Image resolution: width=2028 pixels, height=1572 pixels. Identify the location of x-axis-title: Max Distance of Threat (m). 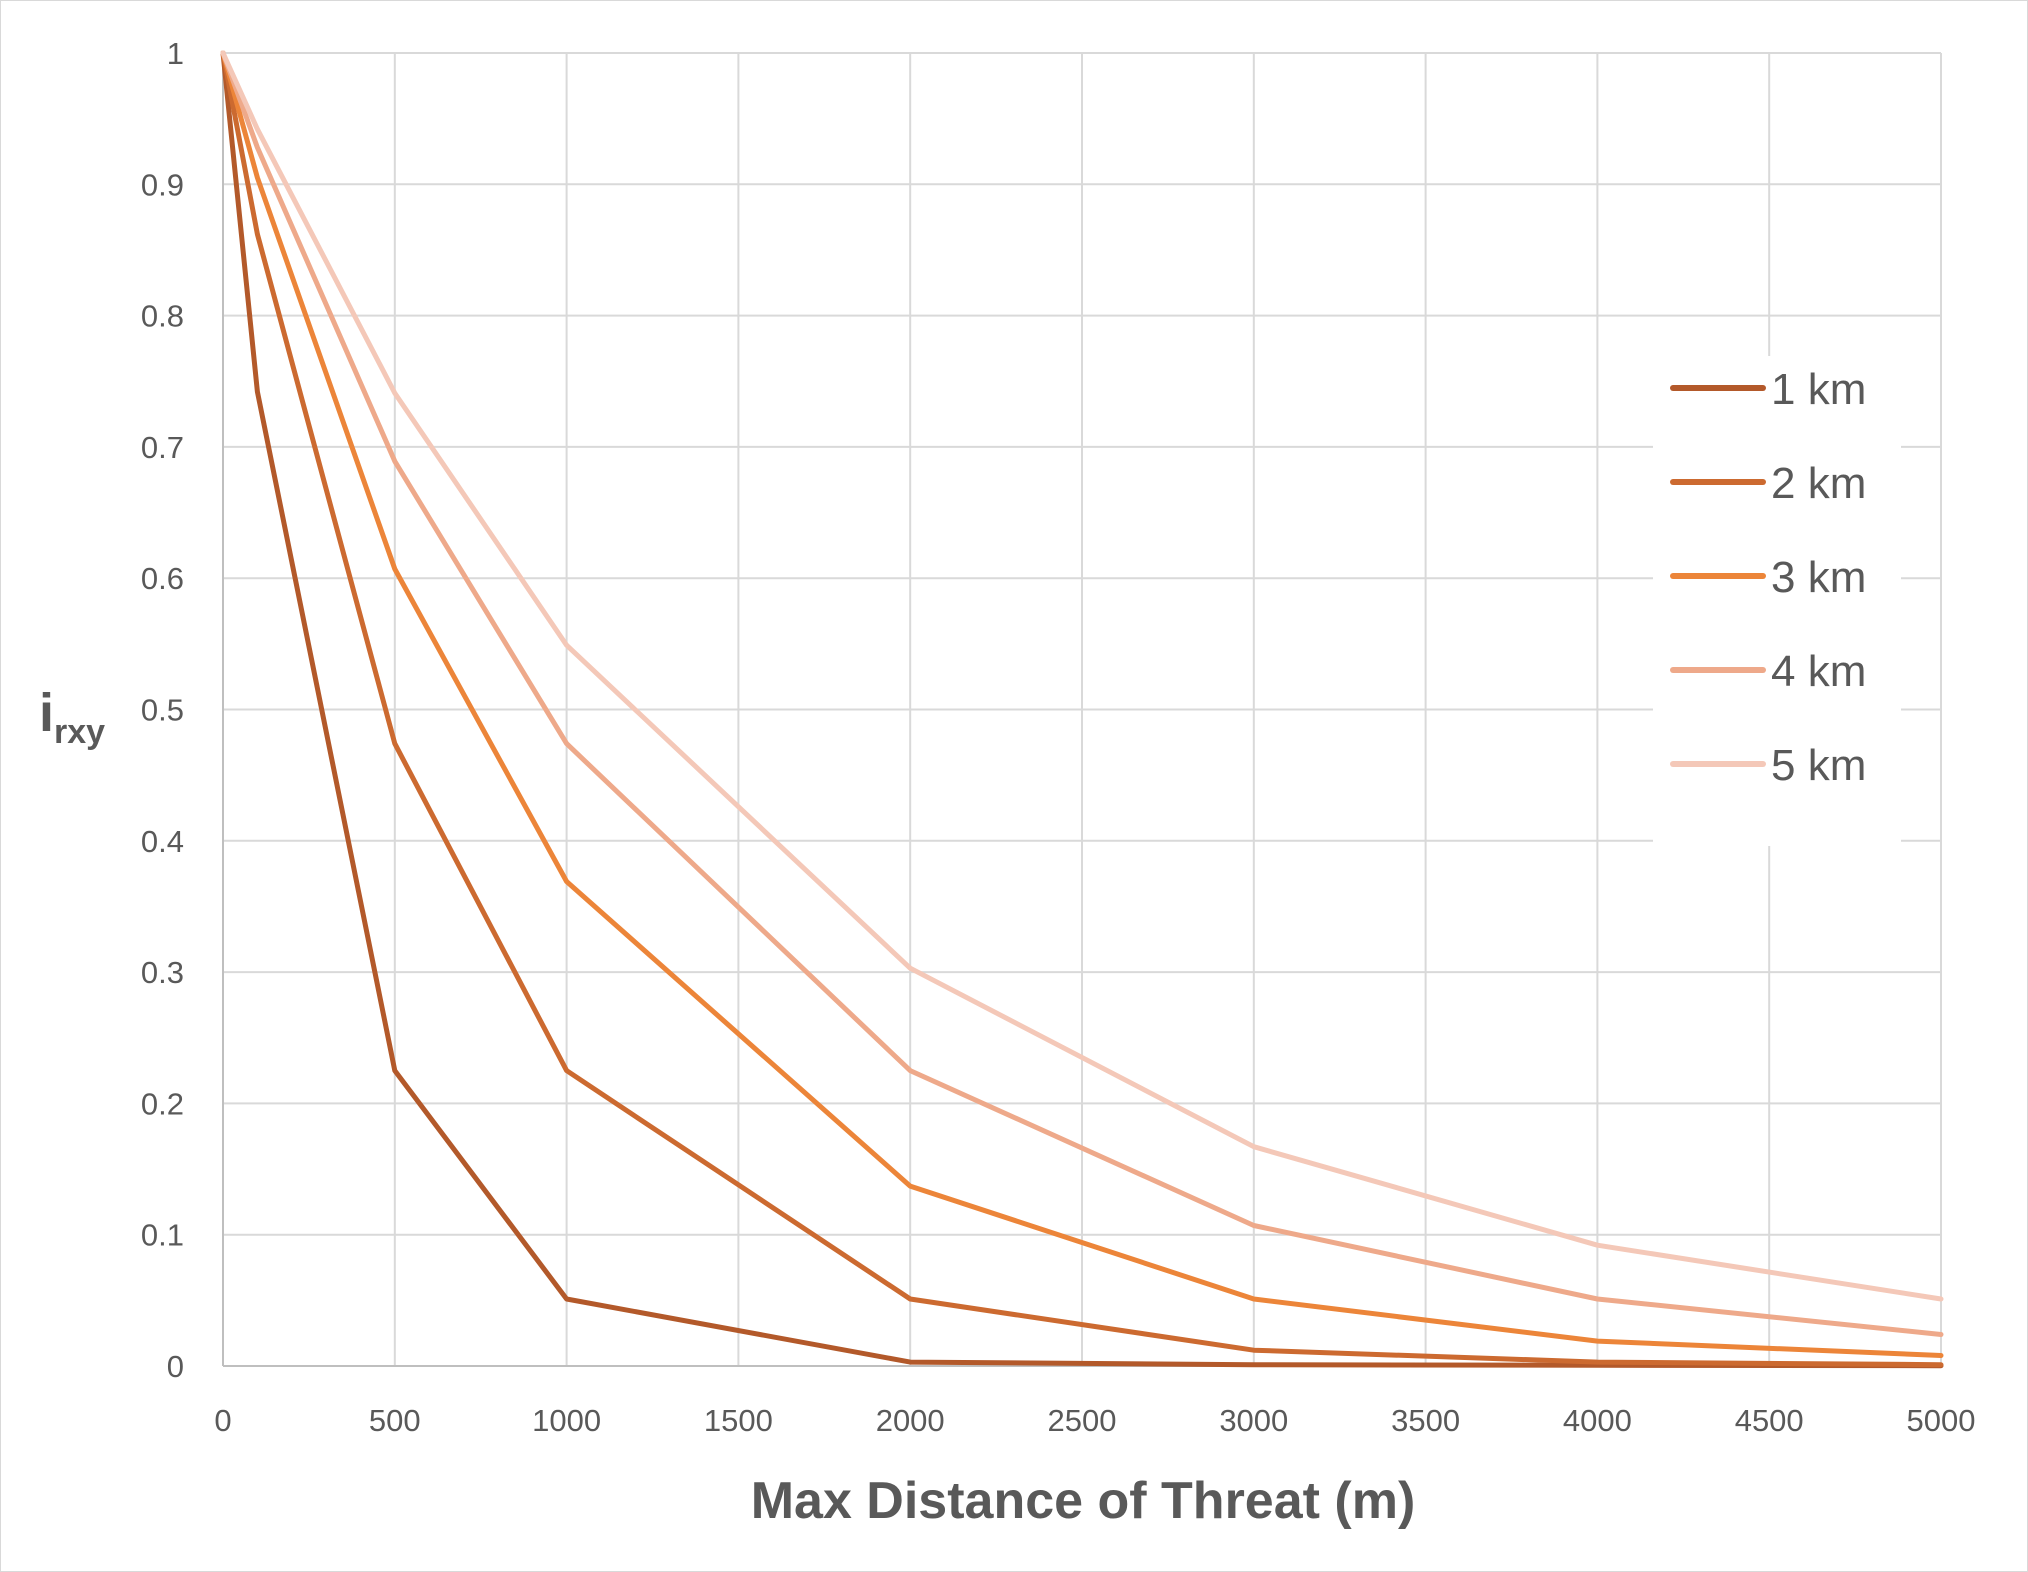
(1083, 1501).